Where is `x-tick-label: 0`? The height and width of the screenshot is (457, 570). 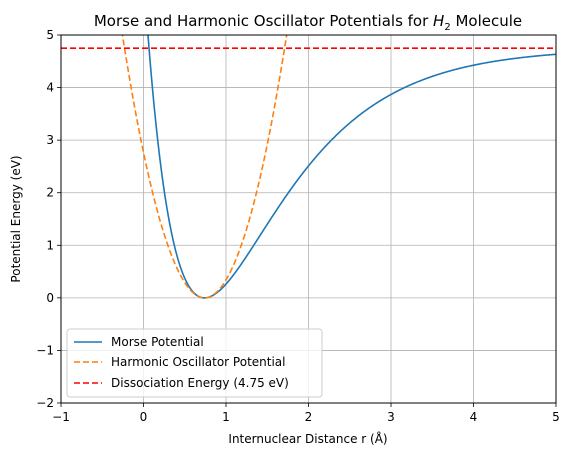 x-tick-label: 0 is located at coordinates (144, 417).